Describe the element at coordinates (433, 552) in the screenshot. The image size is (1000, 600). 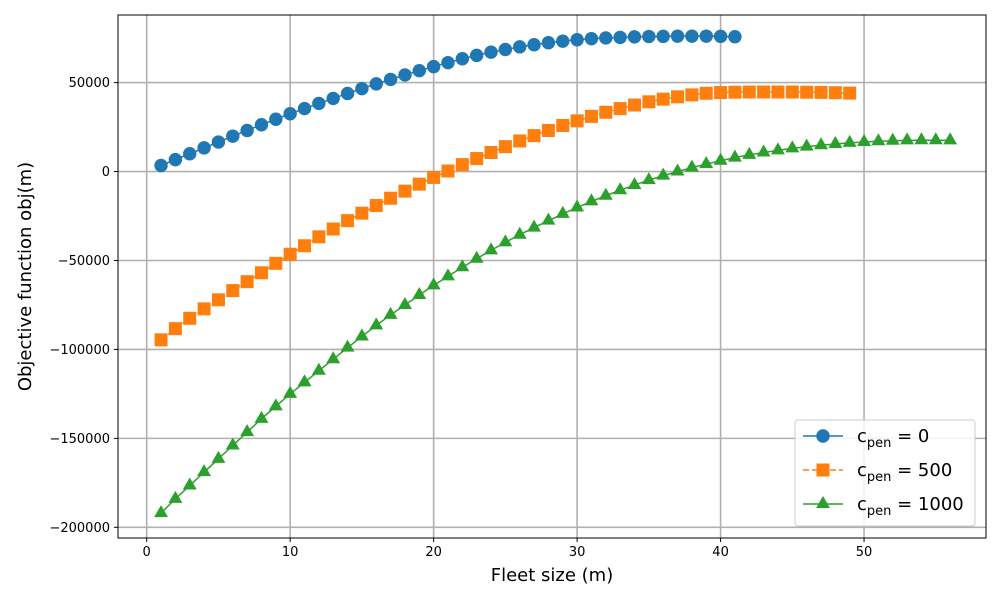
I see `x-tick-label: 20` at that location.